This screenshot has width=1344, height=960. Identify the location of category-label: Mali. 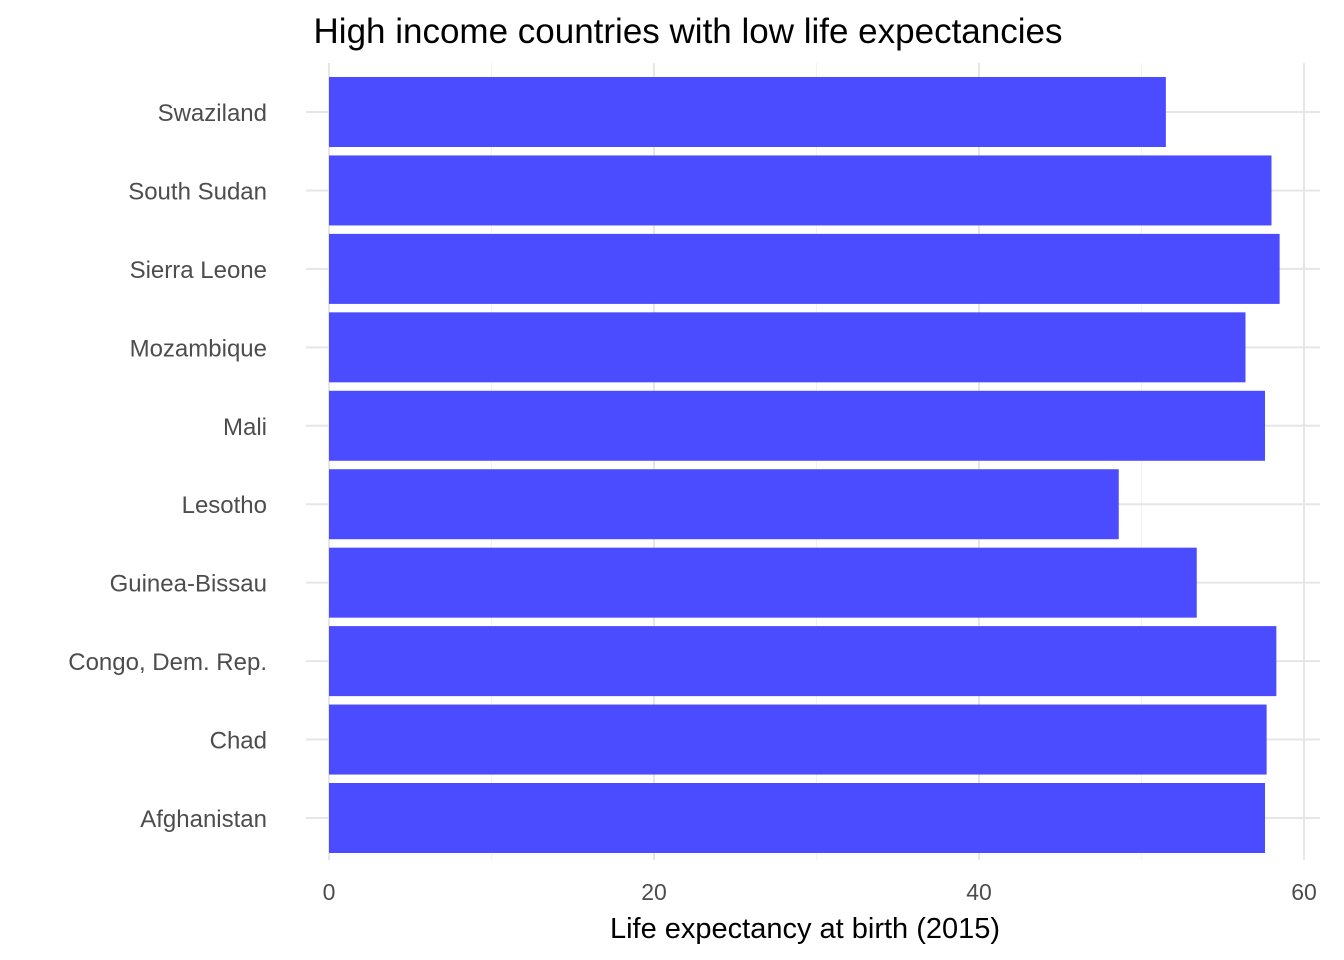
(245, 427).